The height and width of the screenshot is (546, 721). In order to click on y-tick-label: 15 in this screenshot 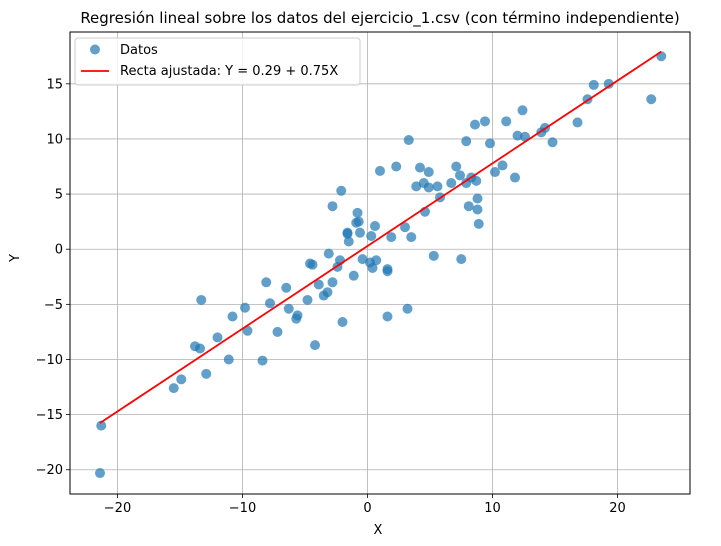, I will do `click(54, 84)`.